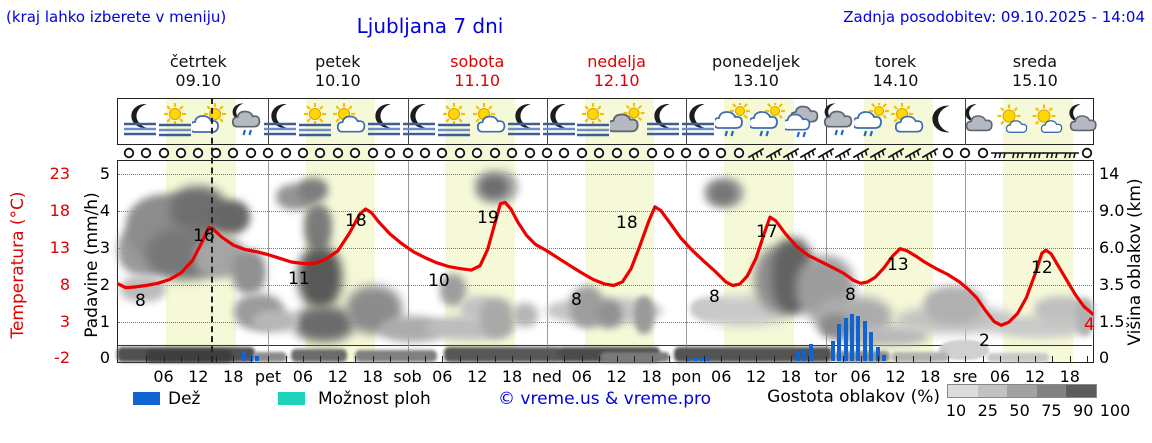  What do you see at coordinates (104, 174) in the screenshot?
I see `precip-tick: 5` at bounding box center [104, 174].